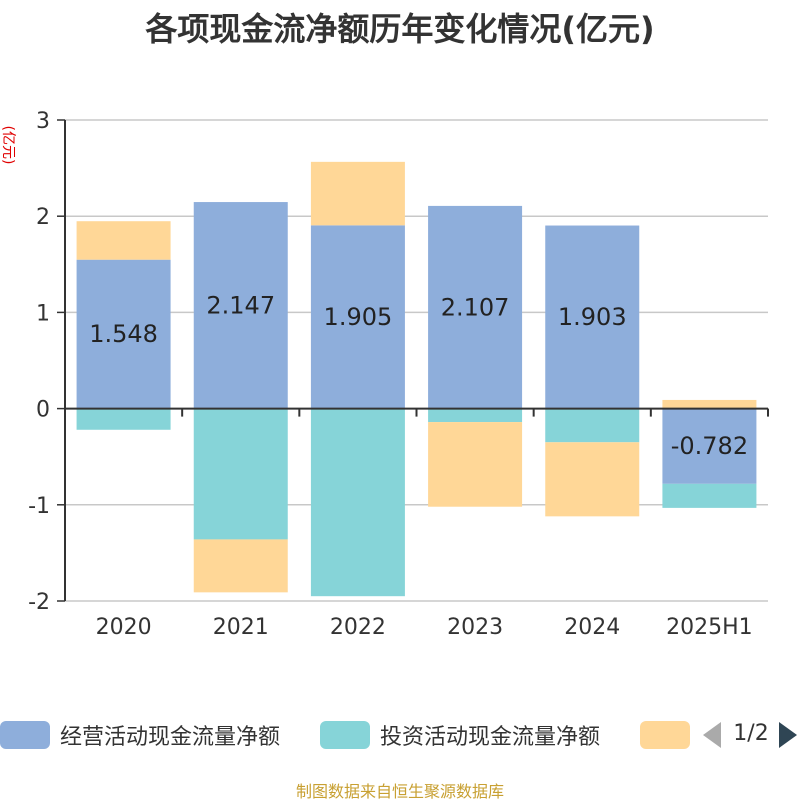 The height and width of the screenshot is (802, 800). I want to click on bar-series-0-2020, so click(123, 334).